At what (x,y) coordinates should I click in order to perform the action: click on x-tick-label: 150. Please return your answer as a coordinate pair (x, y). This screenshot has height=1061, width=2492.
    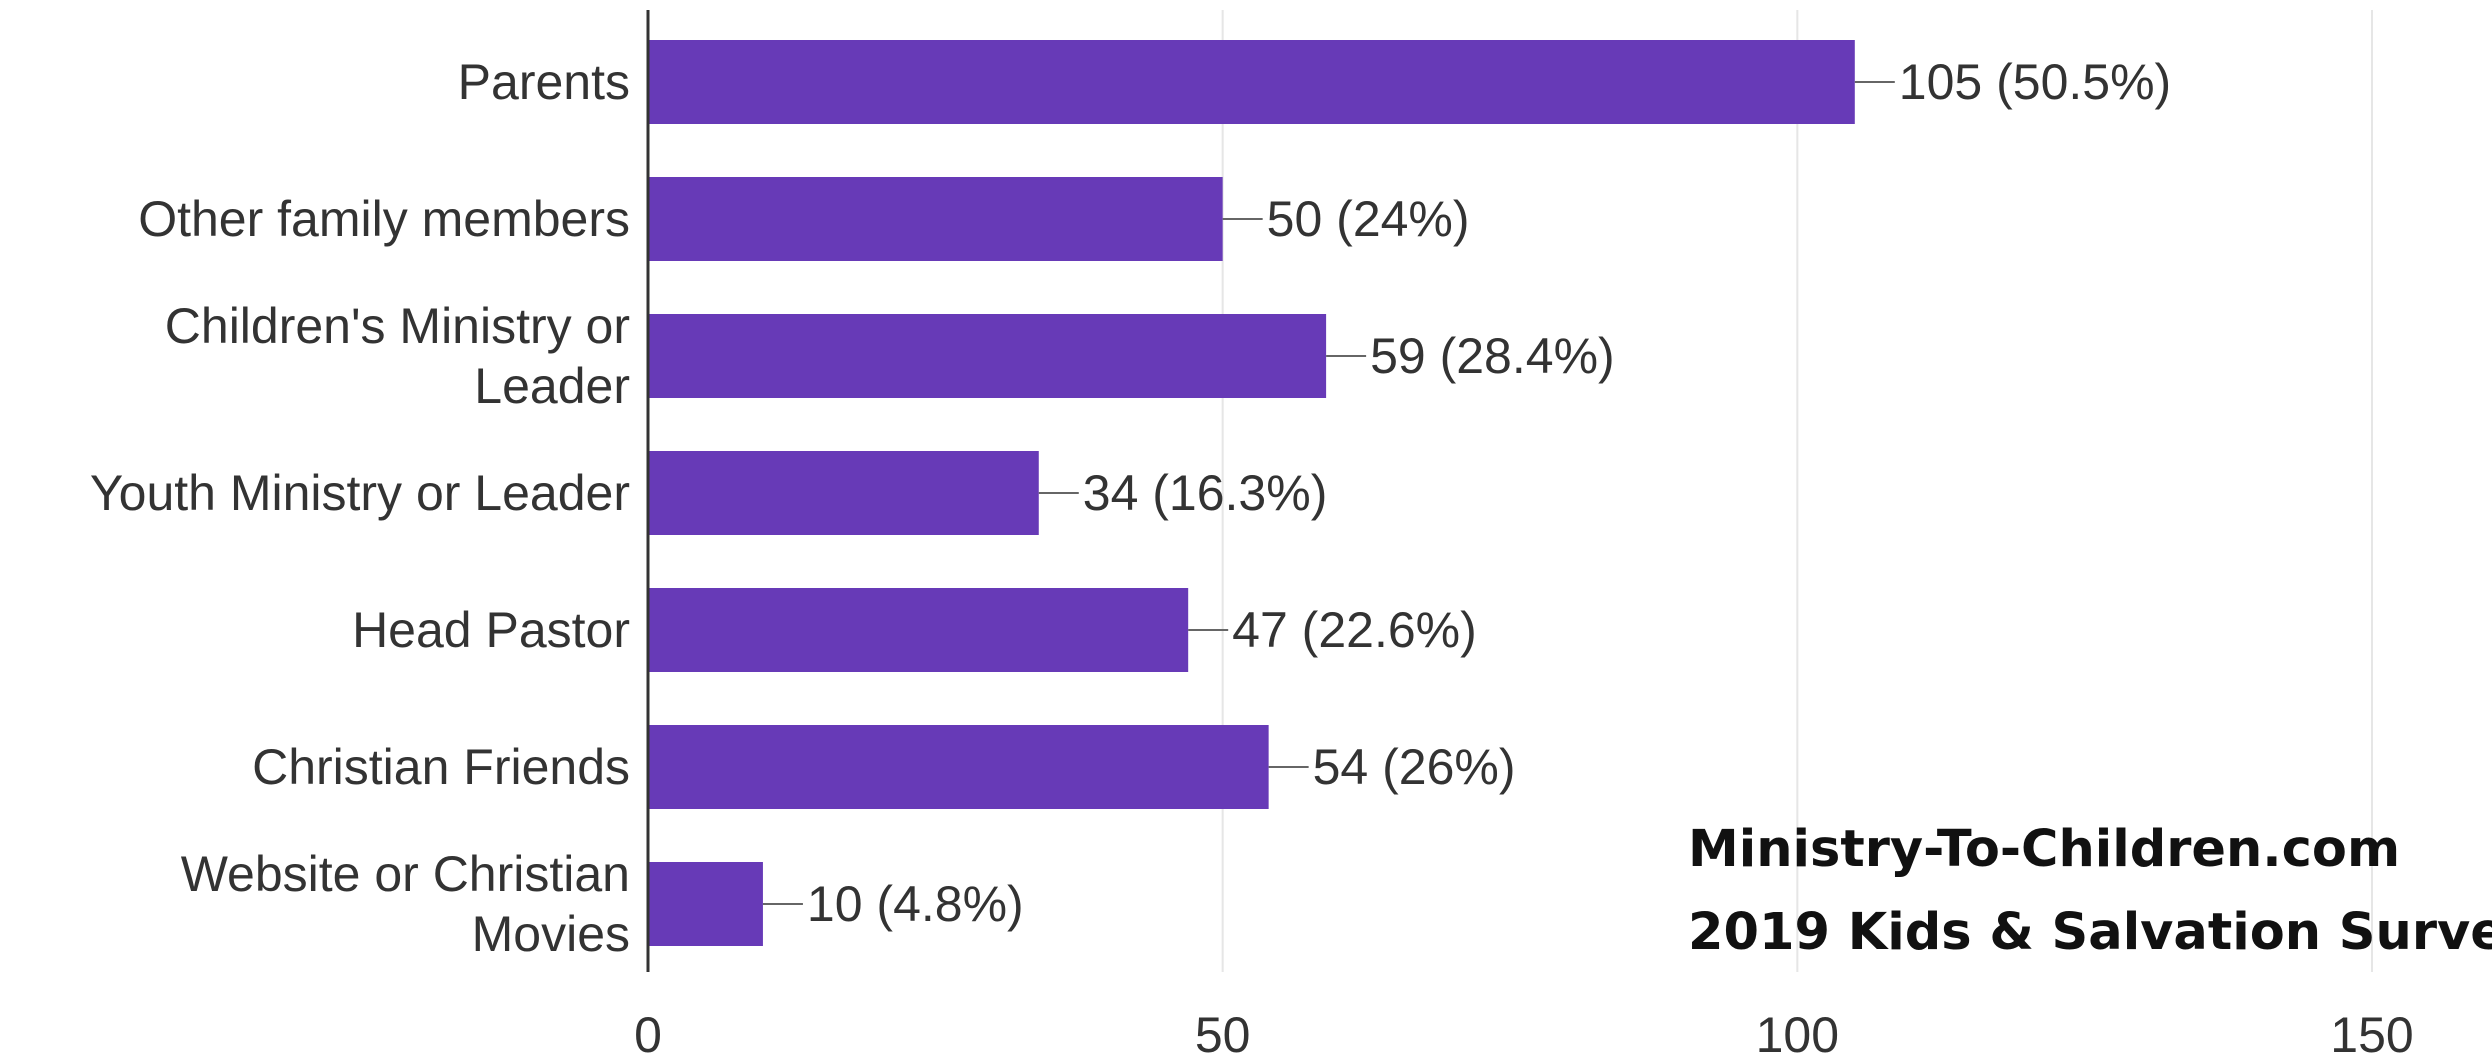
    Looking at the image, I should click on (2371, 1034).